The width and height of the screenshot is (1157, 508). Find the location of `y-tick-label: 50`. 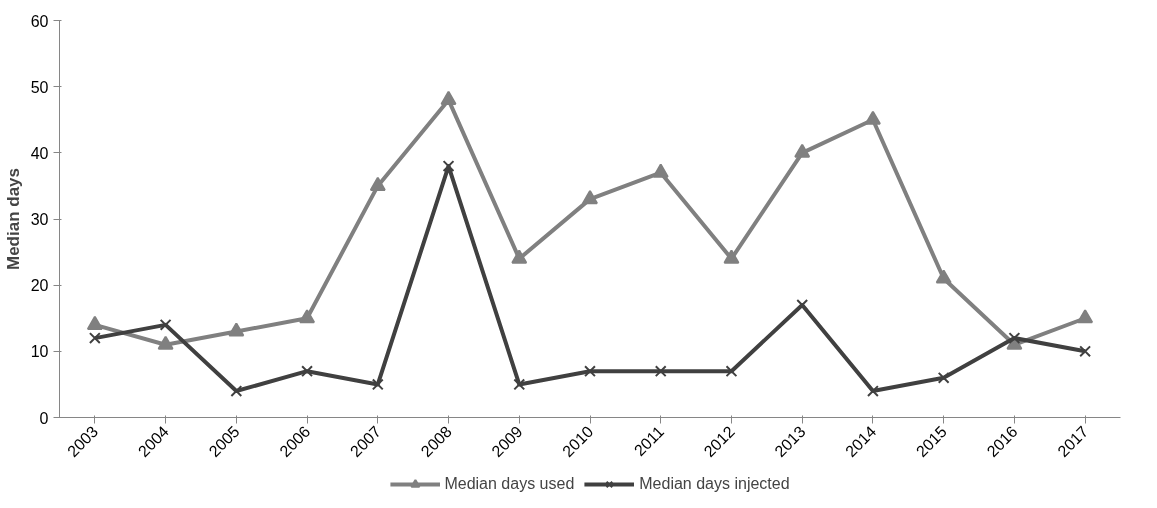

y-tick-label: 50 is located at coordinates (39, 87).